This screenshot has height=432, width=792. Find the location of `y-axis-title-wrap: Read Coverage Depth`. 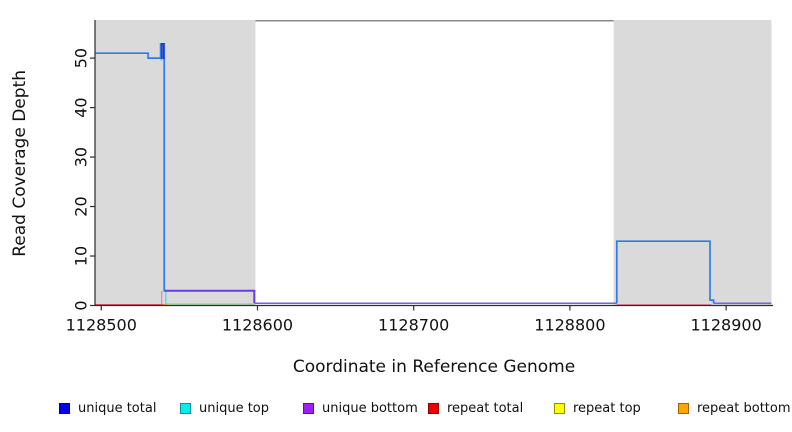

y-axis-title-wrap: Read Coverage Depth is located at coordinates (20, 163).